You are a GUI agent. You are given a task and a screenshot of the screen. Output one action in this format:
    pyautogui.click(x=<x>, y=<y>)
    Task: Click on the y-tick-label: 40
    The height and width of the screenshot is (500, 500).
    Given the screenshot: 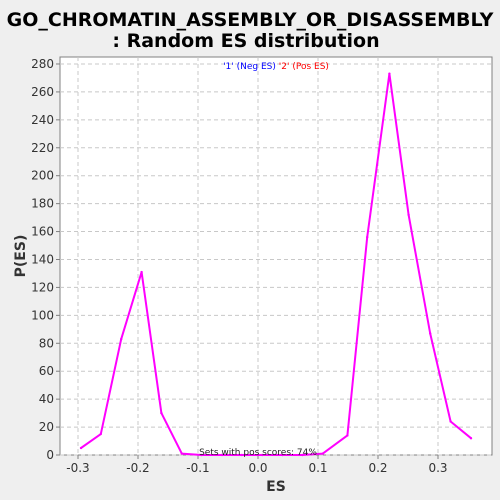 What is the action you would take?
    pyautogui.click(x=46, y=399)
    